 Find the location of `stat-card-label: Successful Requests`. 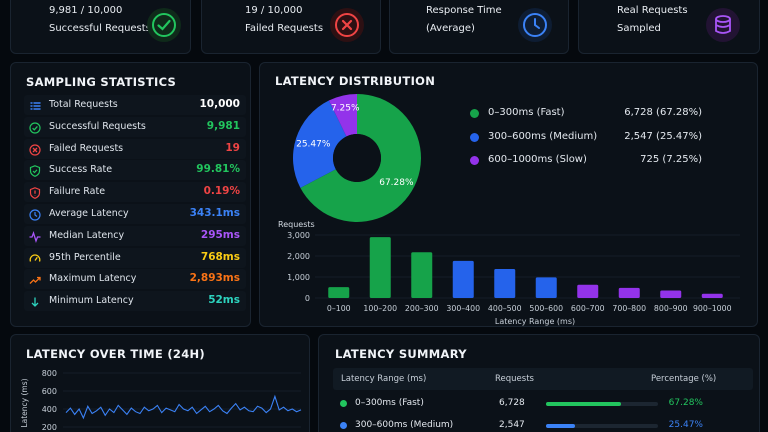

stat-card-label: Successful Requests is located at coordinates (100, 28).